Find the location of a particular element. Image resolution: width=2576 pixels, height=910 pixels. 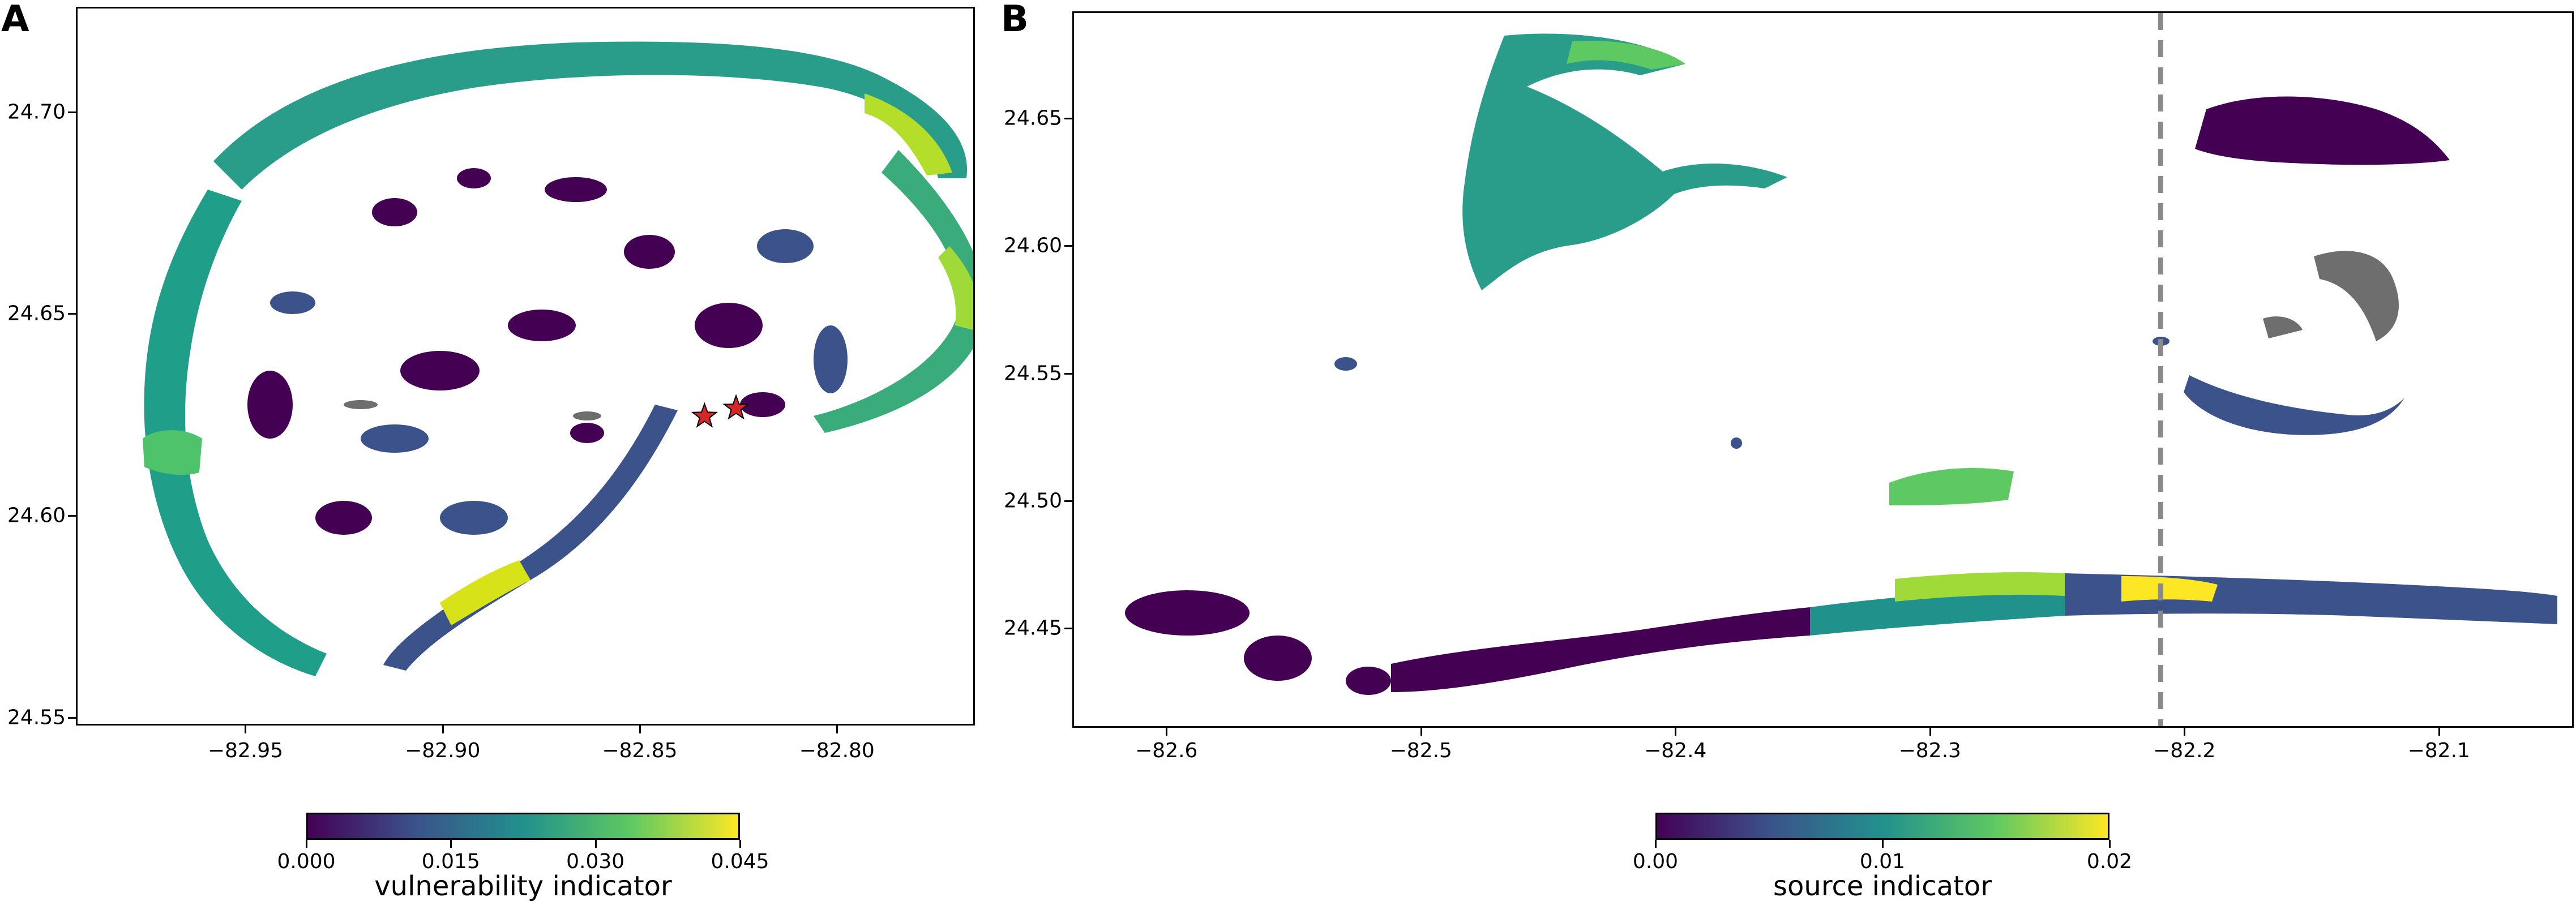

reef-rim-east-highlight is located at coordinates (955, 288).